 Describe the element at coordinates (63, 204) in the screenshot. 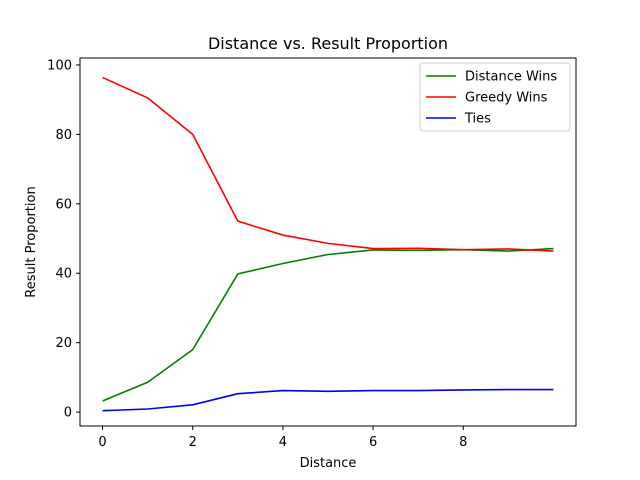

I see `y-tick-label: 60` at that location.